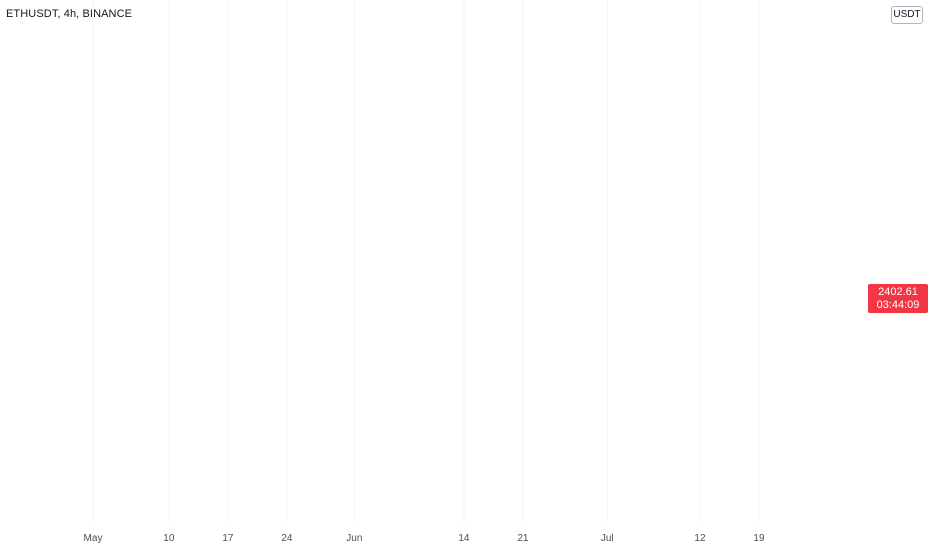  I want to click on last-price-tag: 2402.61 03:44:09, so click(898, 298).